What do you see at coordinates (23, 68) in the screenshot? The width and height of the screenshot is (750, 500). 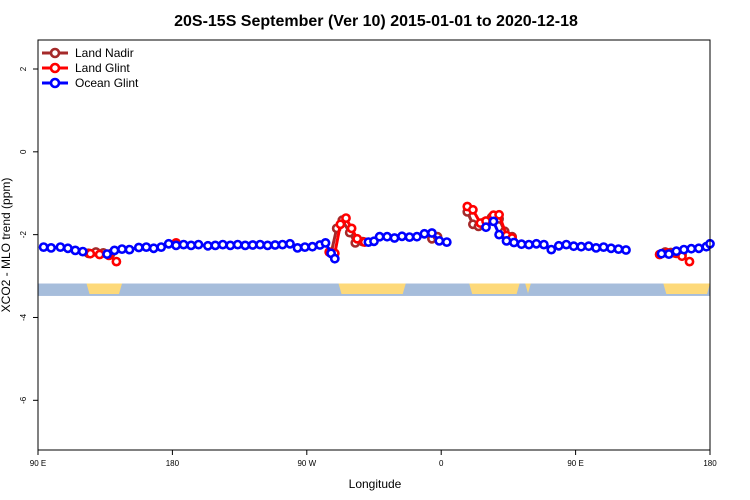 I see `y-tick-label: 2` at bounding box center [23, 68].